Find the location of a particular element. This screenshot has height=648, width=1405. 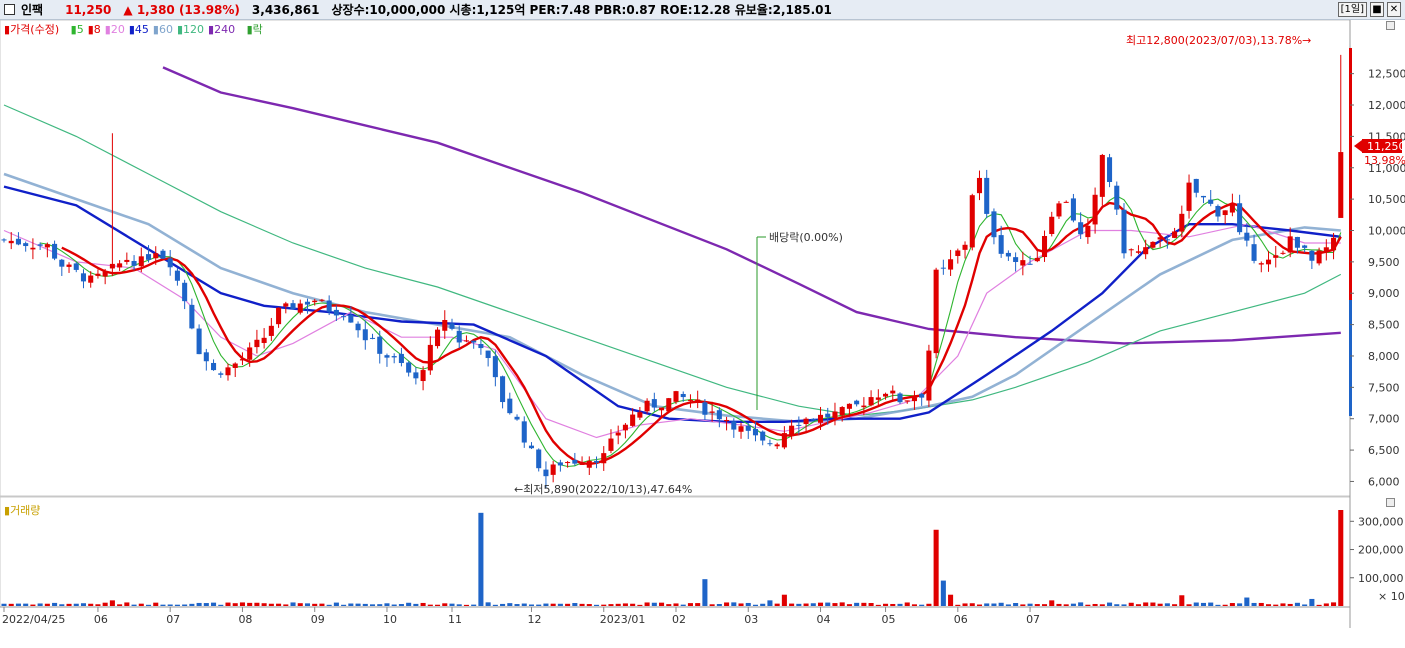

price-tick-label: 8,000 is located at coordinates (1384, 356).